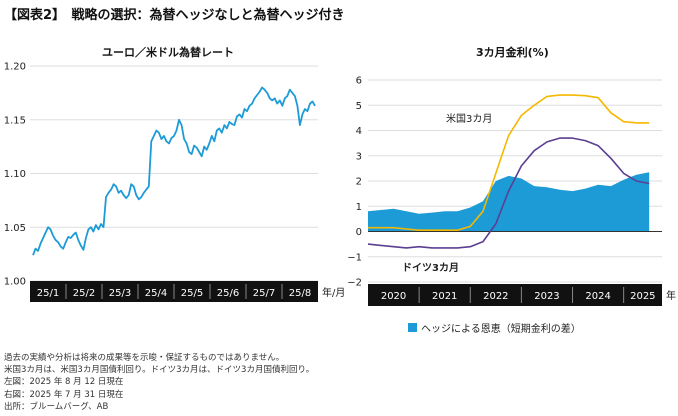  I want to click on us-3m-line, so click(509, 162).